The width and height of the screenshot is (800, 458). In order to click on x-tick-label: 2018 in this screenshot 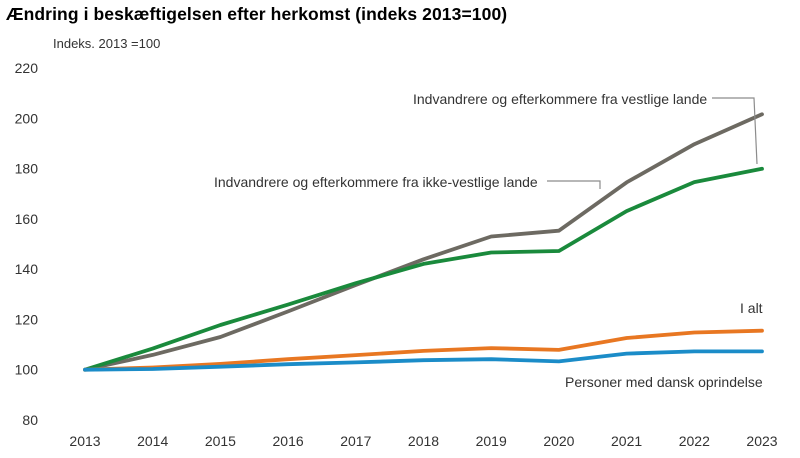, I will do `click(423, 441)`.